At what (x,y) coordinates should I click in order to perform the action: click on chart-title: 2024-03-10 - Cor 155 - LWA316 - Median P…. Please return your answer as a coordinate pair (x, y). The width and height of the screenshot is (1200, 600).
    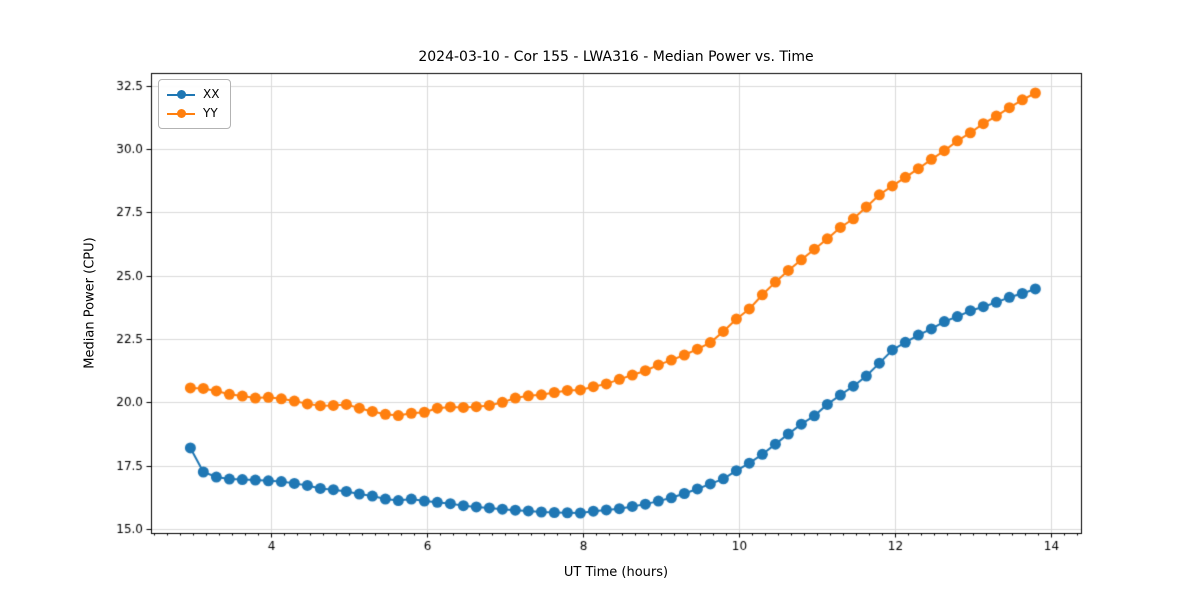
    Looking at the image, I should click on (616, 57).